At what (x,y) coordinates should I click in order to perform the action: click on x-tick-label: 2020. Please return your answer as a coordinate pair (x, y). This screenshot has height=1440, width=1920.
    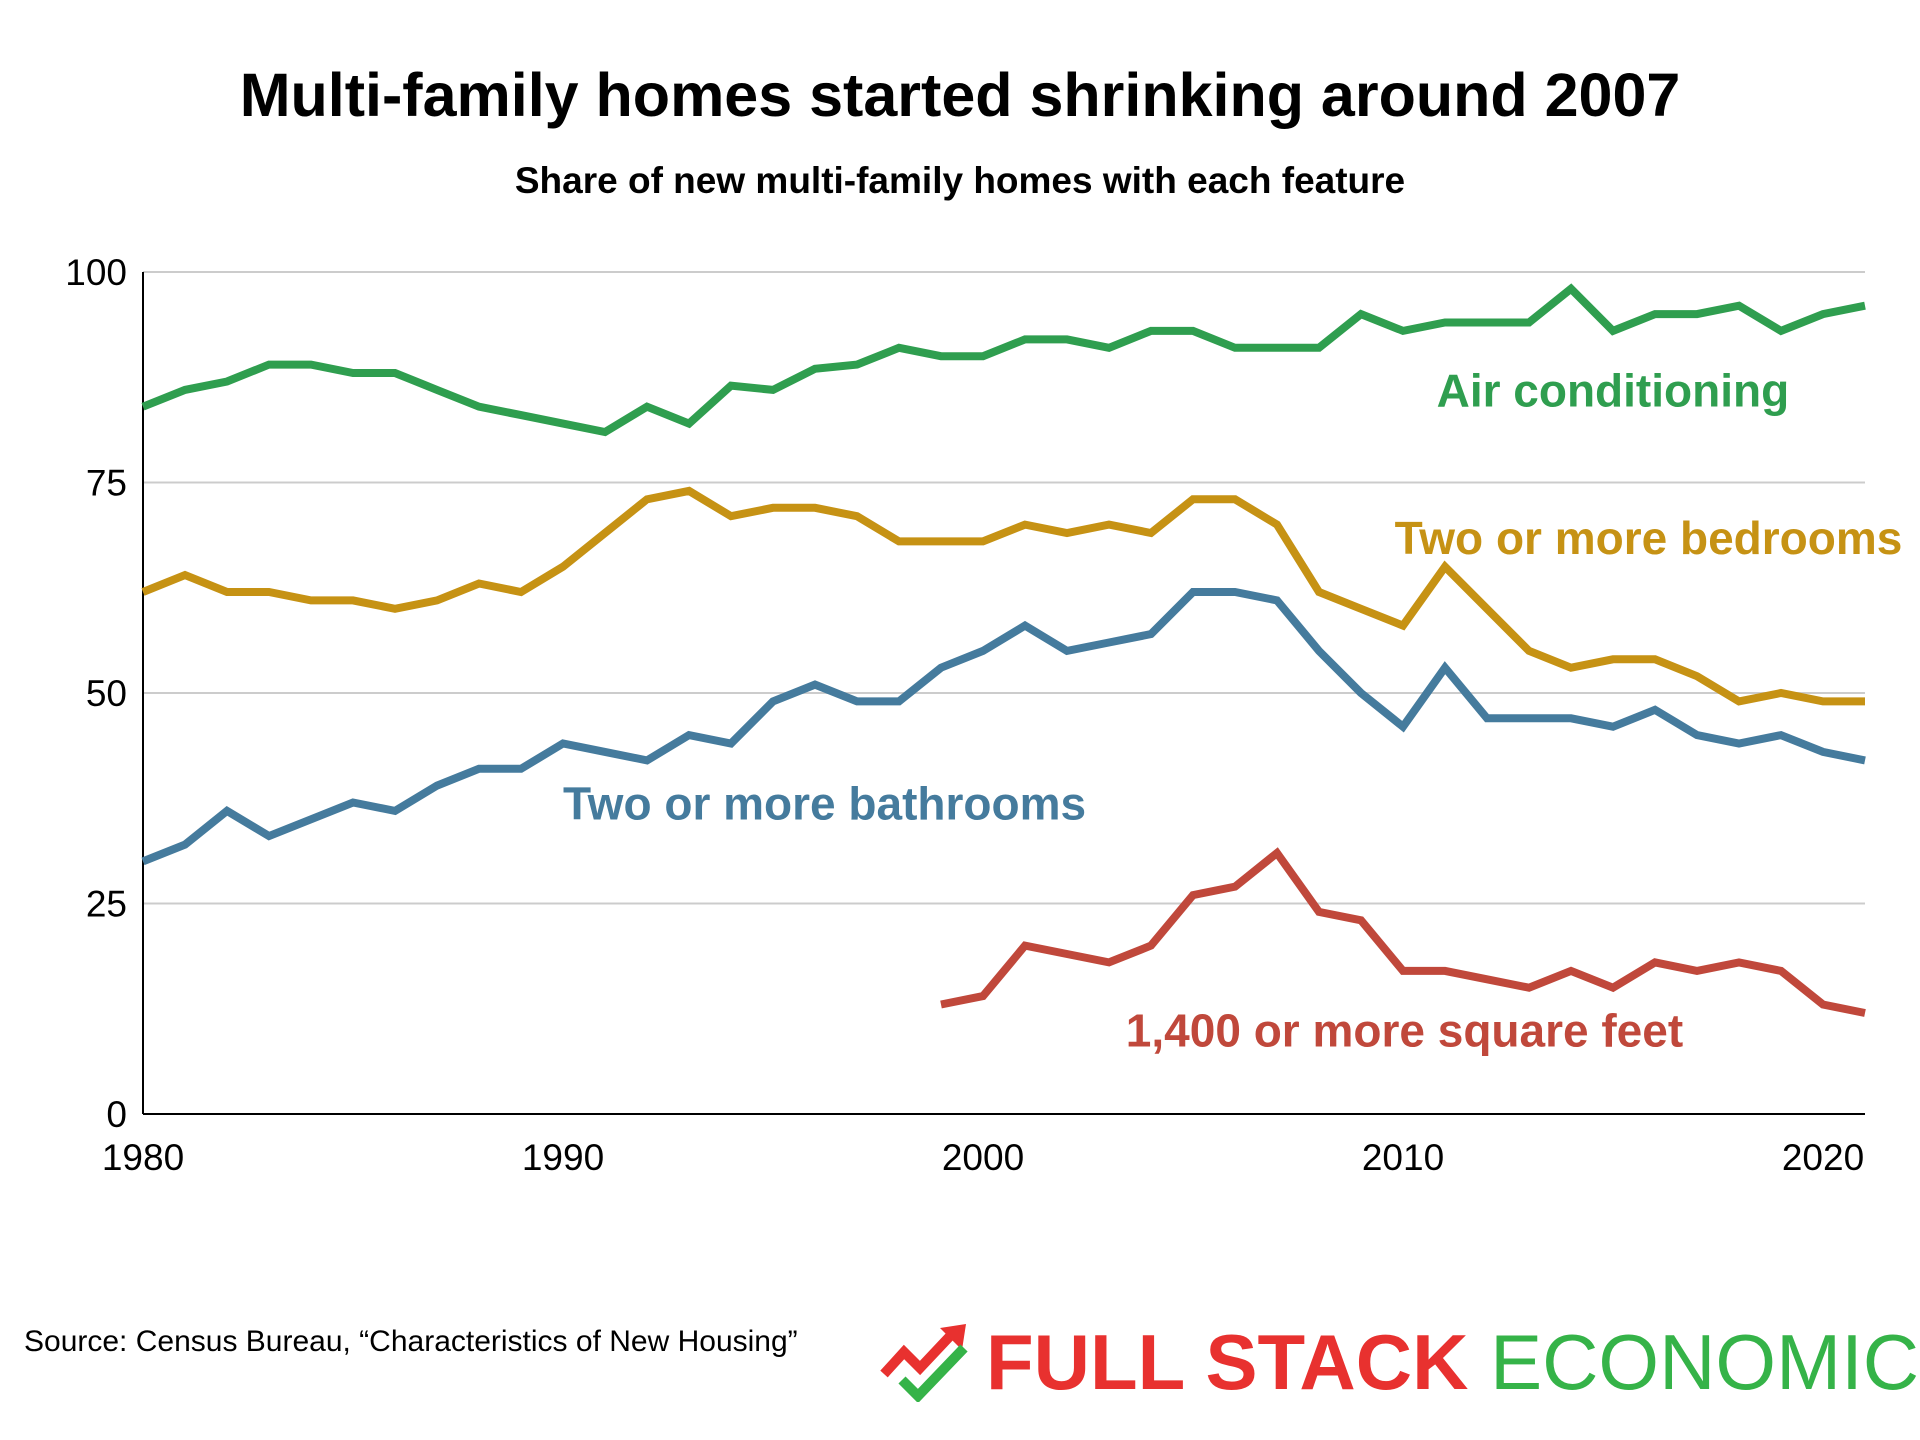
    Looking at the image, I should click on (1823, 1157).